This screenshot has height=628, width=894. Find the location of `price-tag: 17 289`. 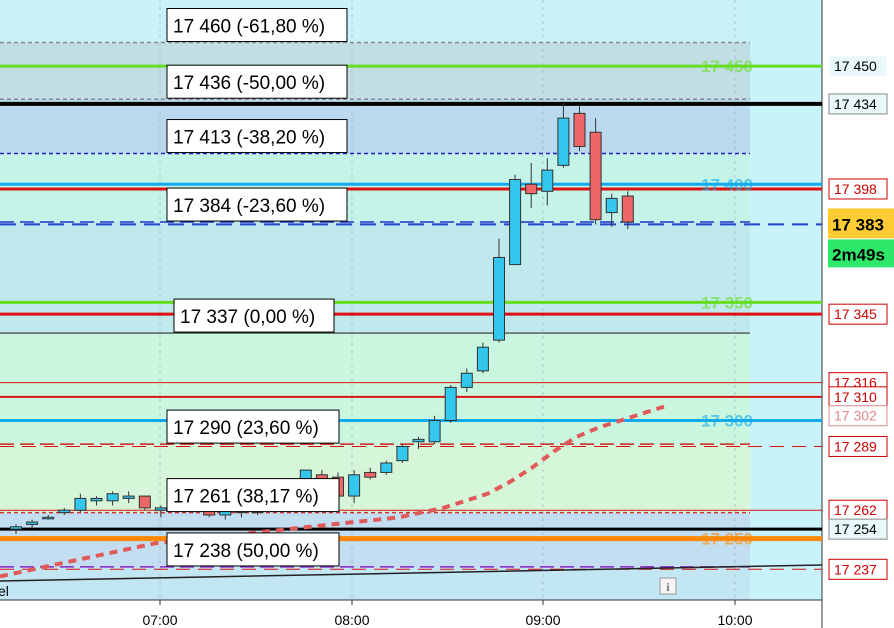

price-tag: 17 289 is located at coordinates (855, 446).